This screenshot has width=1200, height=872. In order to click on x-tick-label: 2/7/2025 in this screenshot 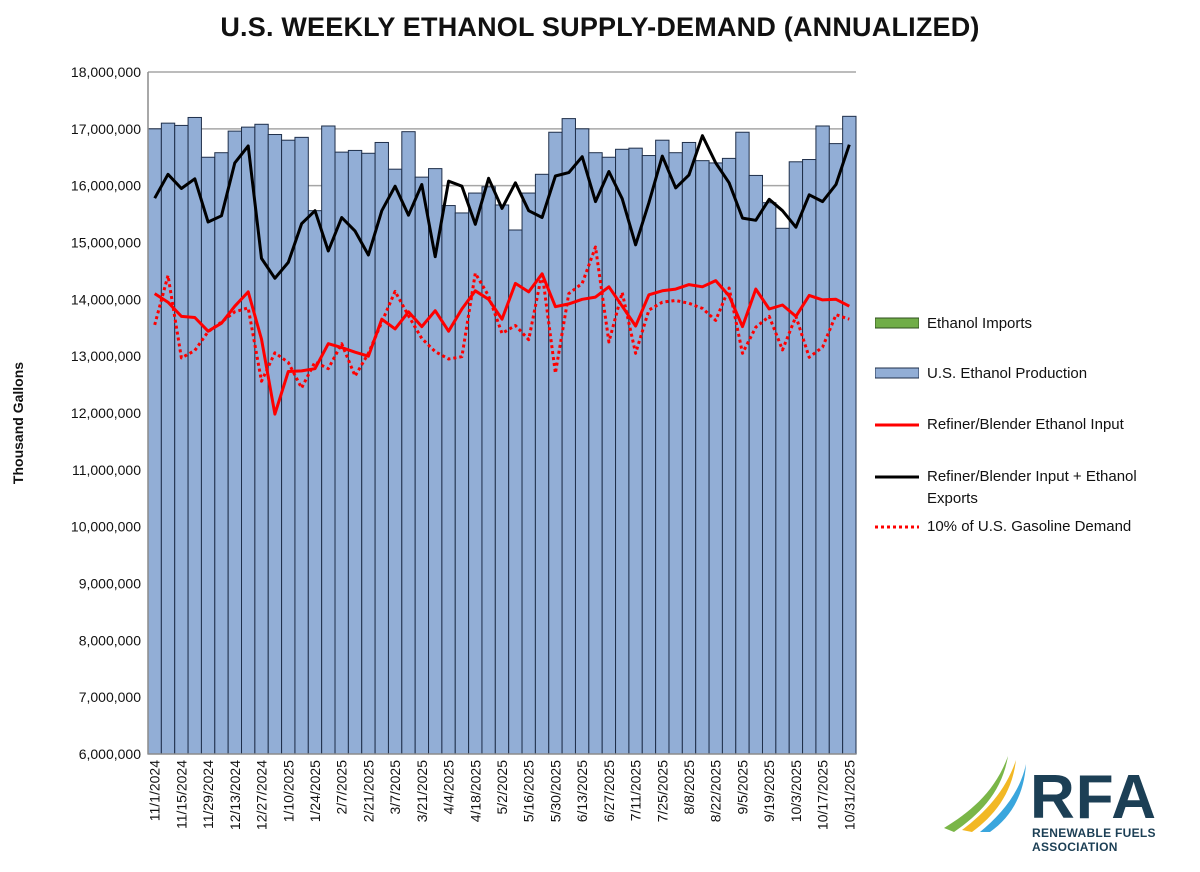, I will do `click(342, 787)`.